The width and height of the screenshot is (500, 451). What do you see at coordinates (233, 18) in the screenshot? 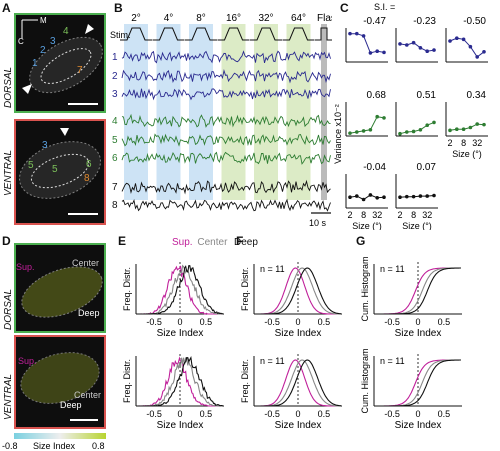
I see `stim-size-label: 16°` at bounding box center [233, 18].